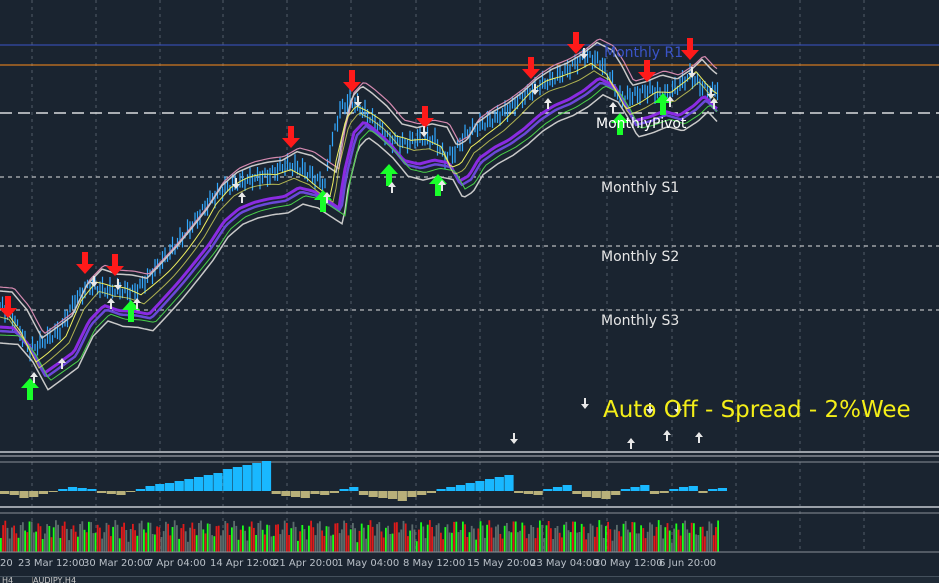 The height and width of the screenshot is (583, 939). Describe the element at coordinates (687, 563) in the screenshot. I see `date-label: 6 Jun 20:00` at that location.